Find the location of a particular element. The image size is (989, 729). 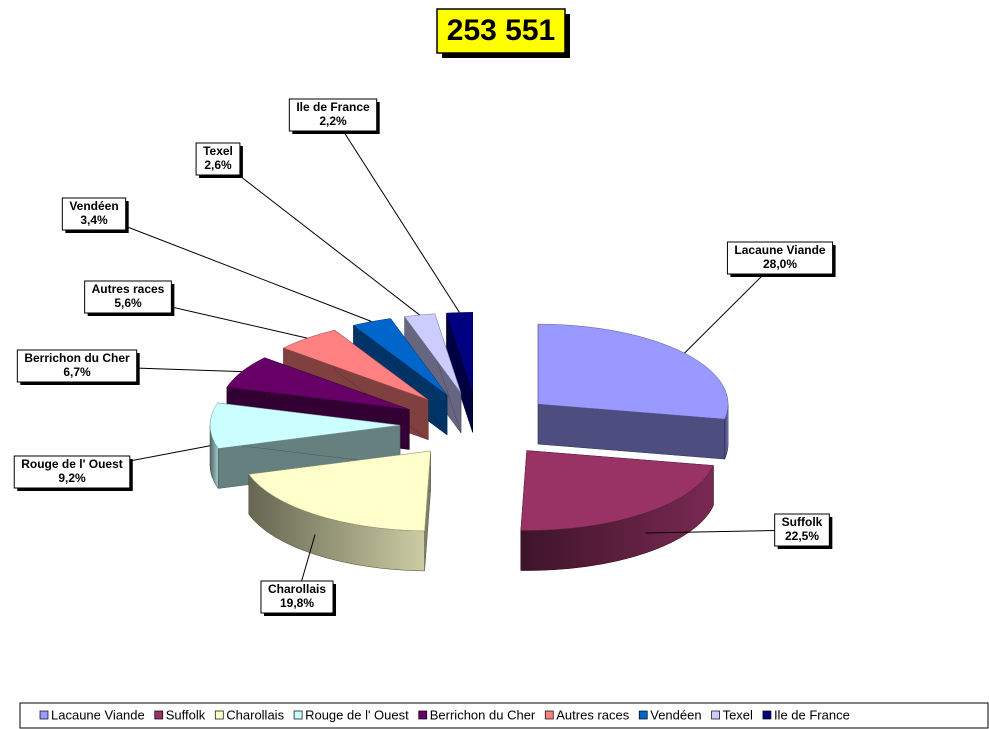

label-value: 5,6% is located at coordinates (128, 303).